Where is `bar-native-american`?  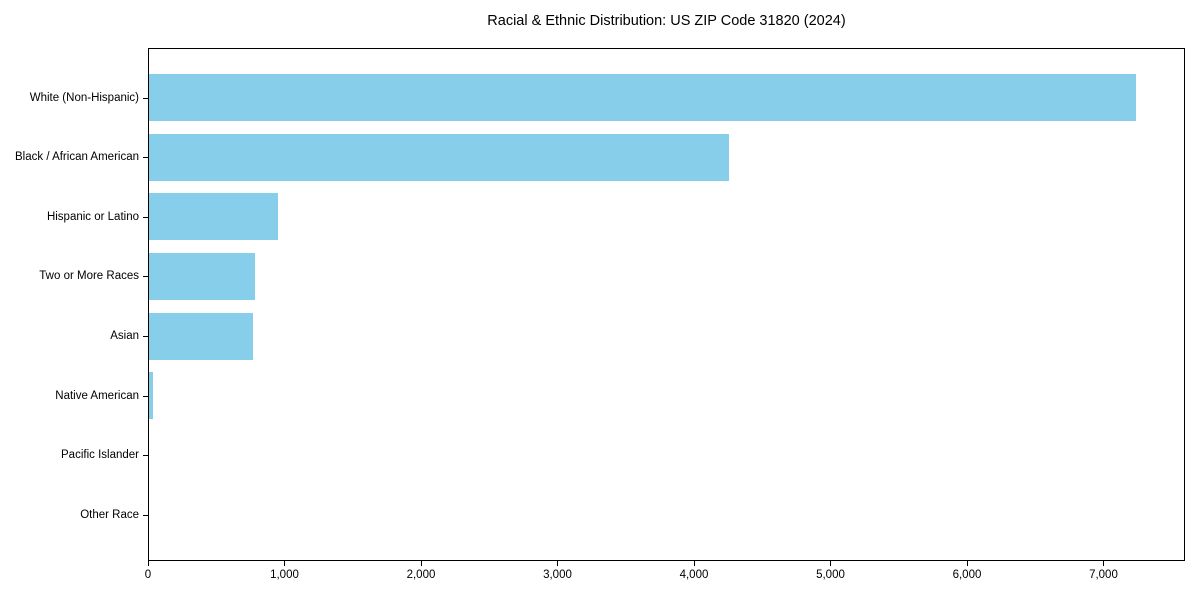 bar-native-american is located at coordinates (151, 396).